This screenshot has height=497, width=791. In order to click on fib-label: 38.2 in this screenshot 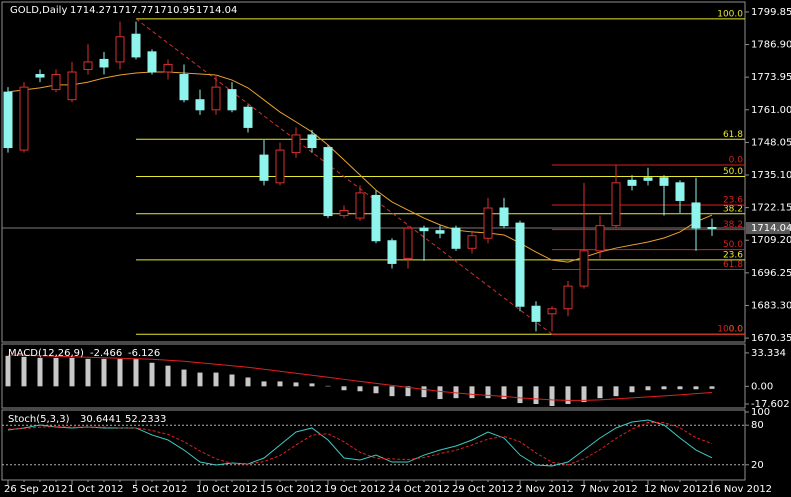, I will do `click(733, 209)`.